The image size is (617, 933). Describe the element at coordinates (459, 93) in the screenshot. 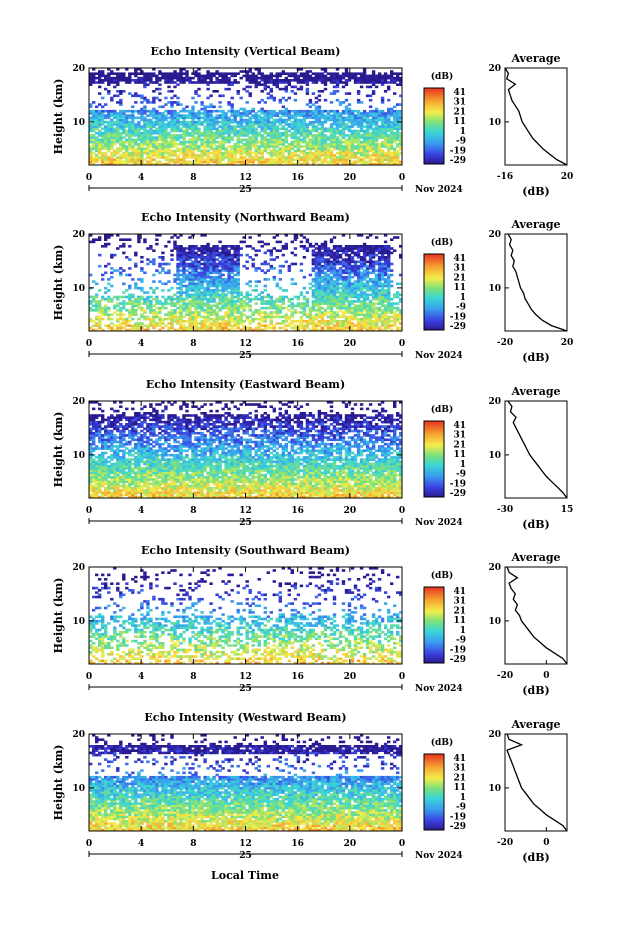

I see `colorbar-tick: 41` at that location.